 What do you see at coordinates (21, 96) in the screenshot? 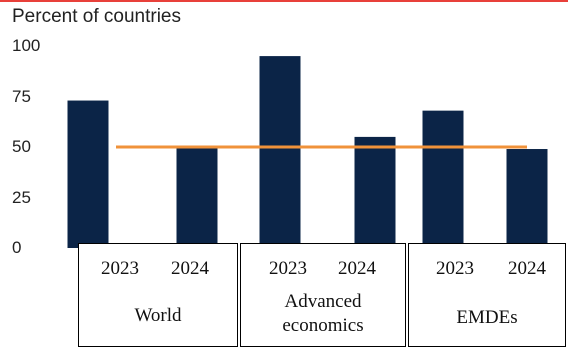
I see `y-tick-75: 75` at bounding box center [21, 96].